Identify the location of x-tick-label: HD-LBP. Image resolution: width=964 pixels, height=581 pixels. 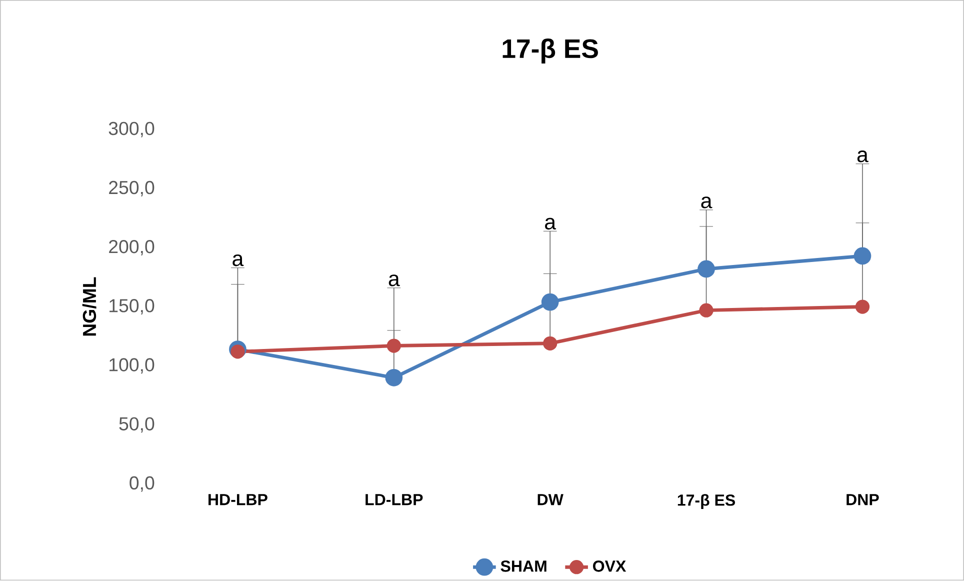
(238, 500).